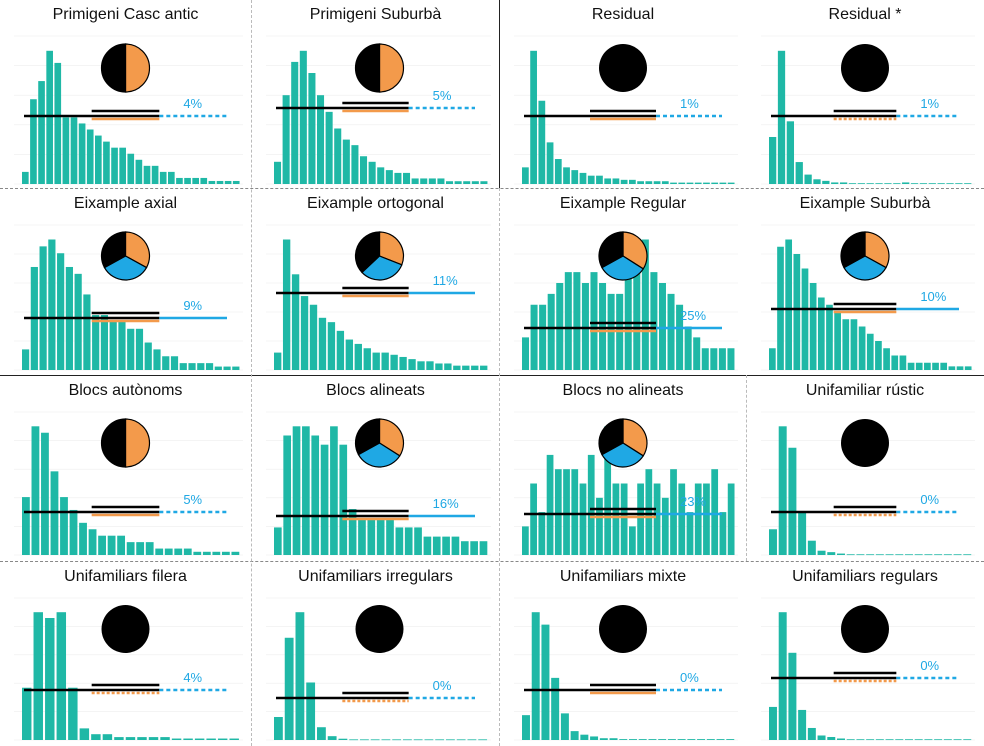  Describe the element at coordinates (865, 390) in the screenshot. I see `chart-title: Unifamiliar rústic` at that location.